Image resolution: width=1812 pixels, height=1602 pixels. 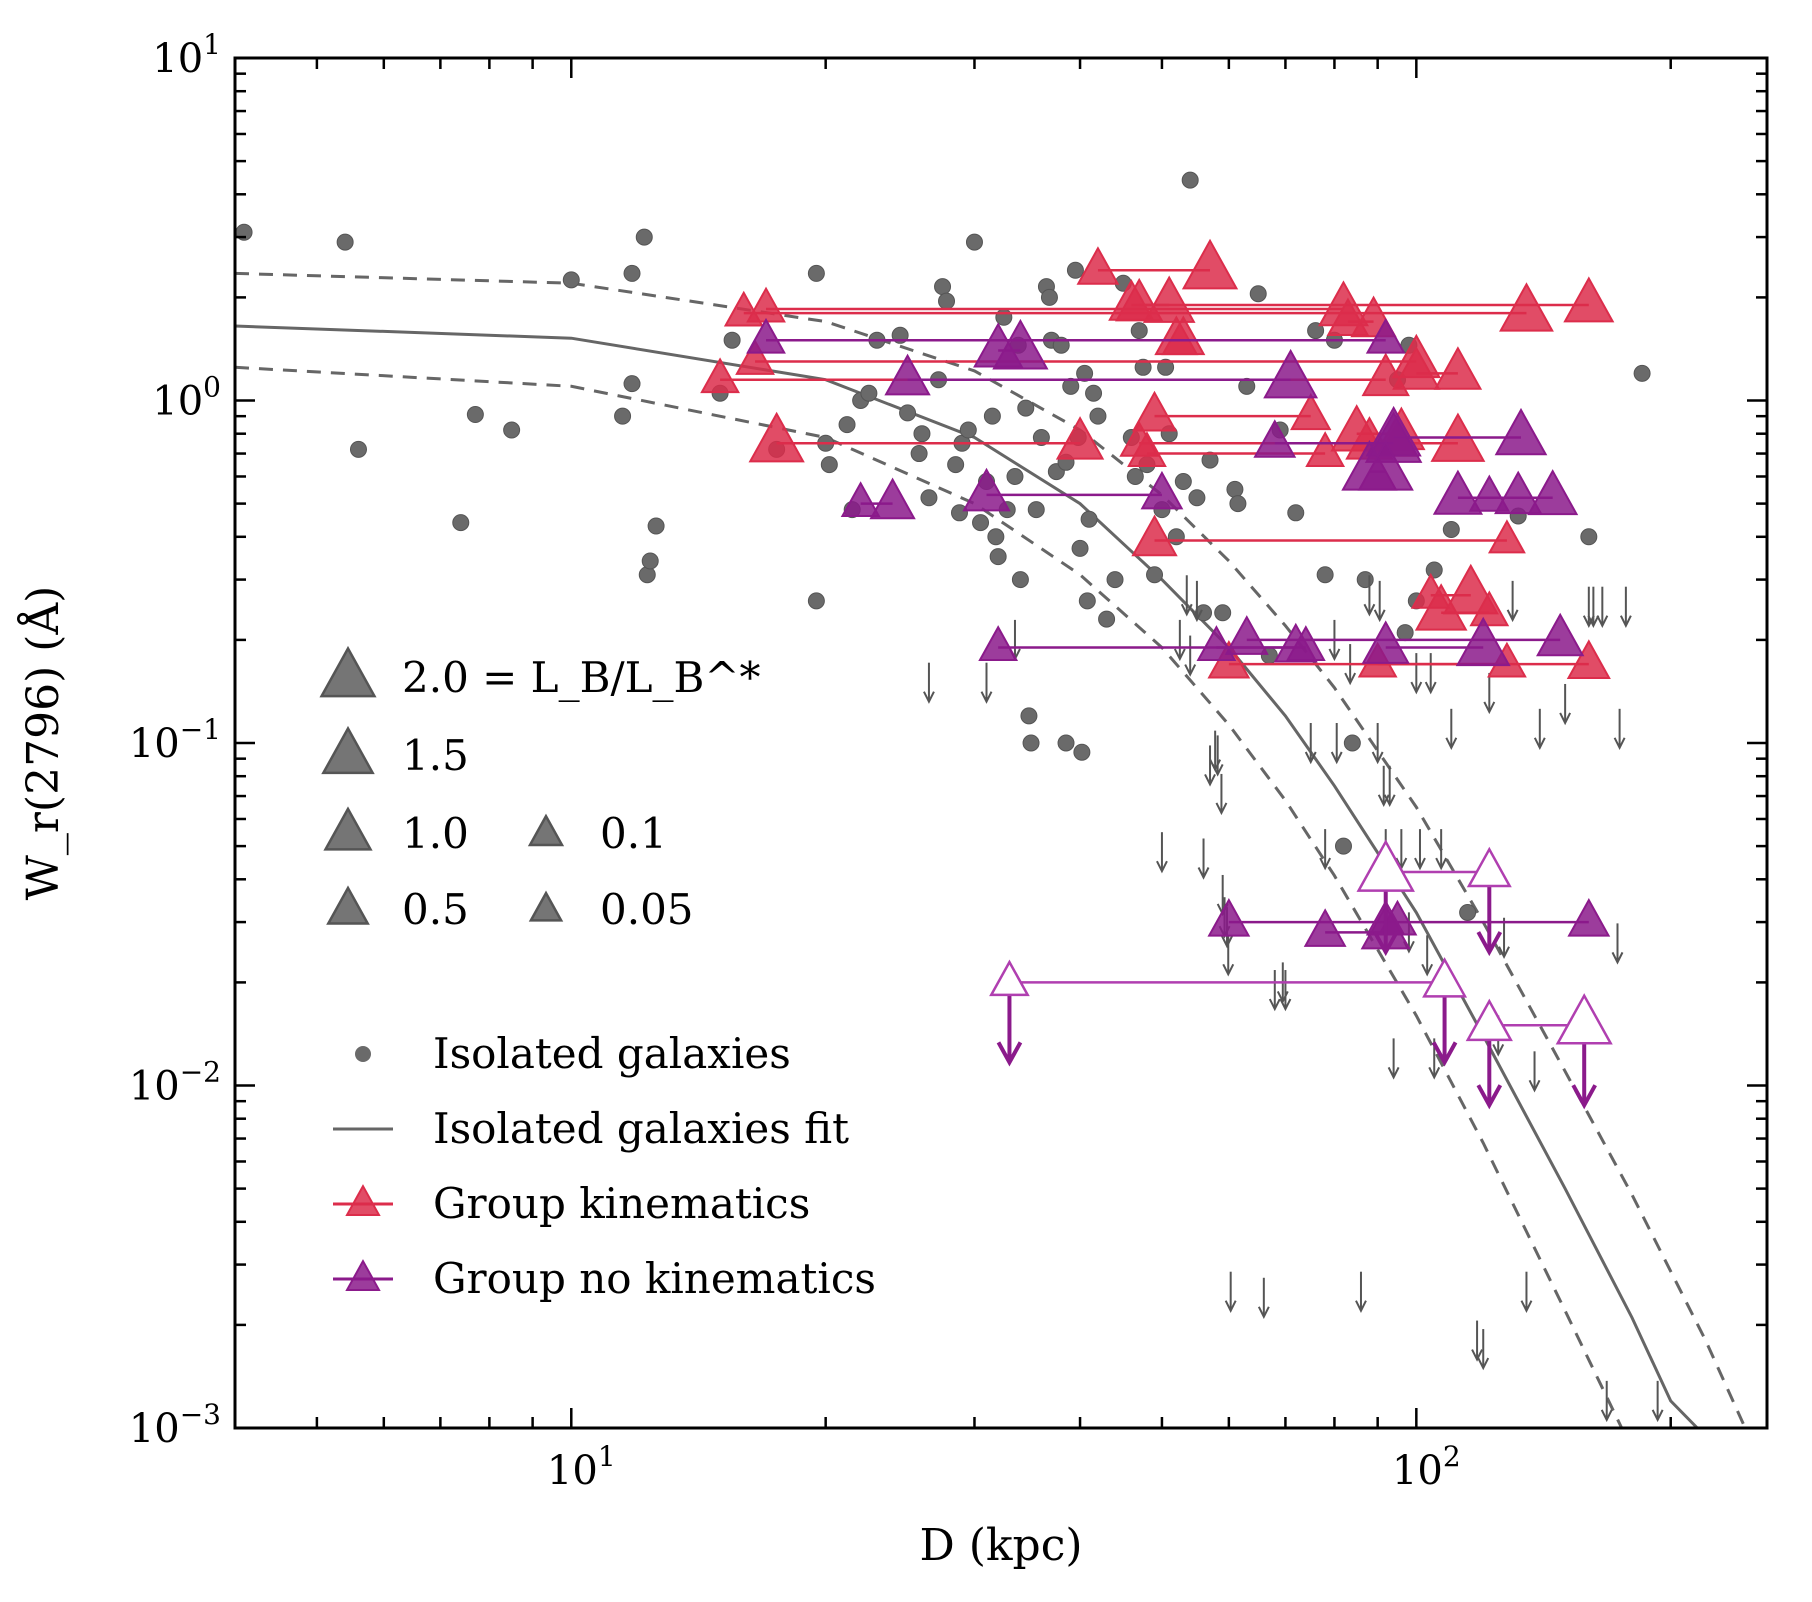 I want to click on tick-label-exponent: 0, so click(x=212, y=387).